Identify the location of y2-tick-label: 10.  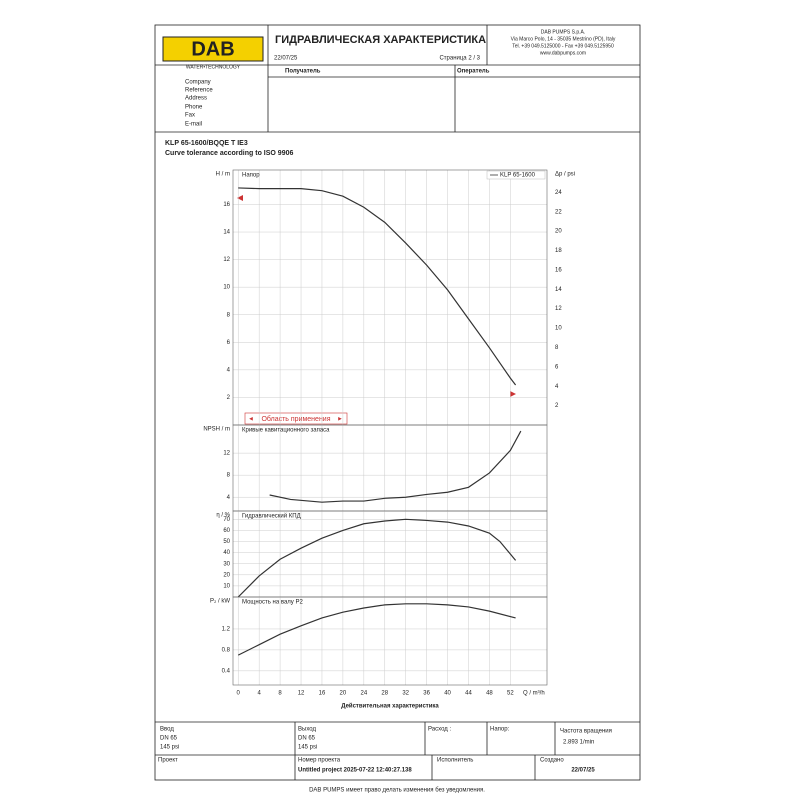
(558, 329).